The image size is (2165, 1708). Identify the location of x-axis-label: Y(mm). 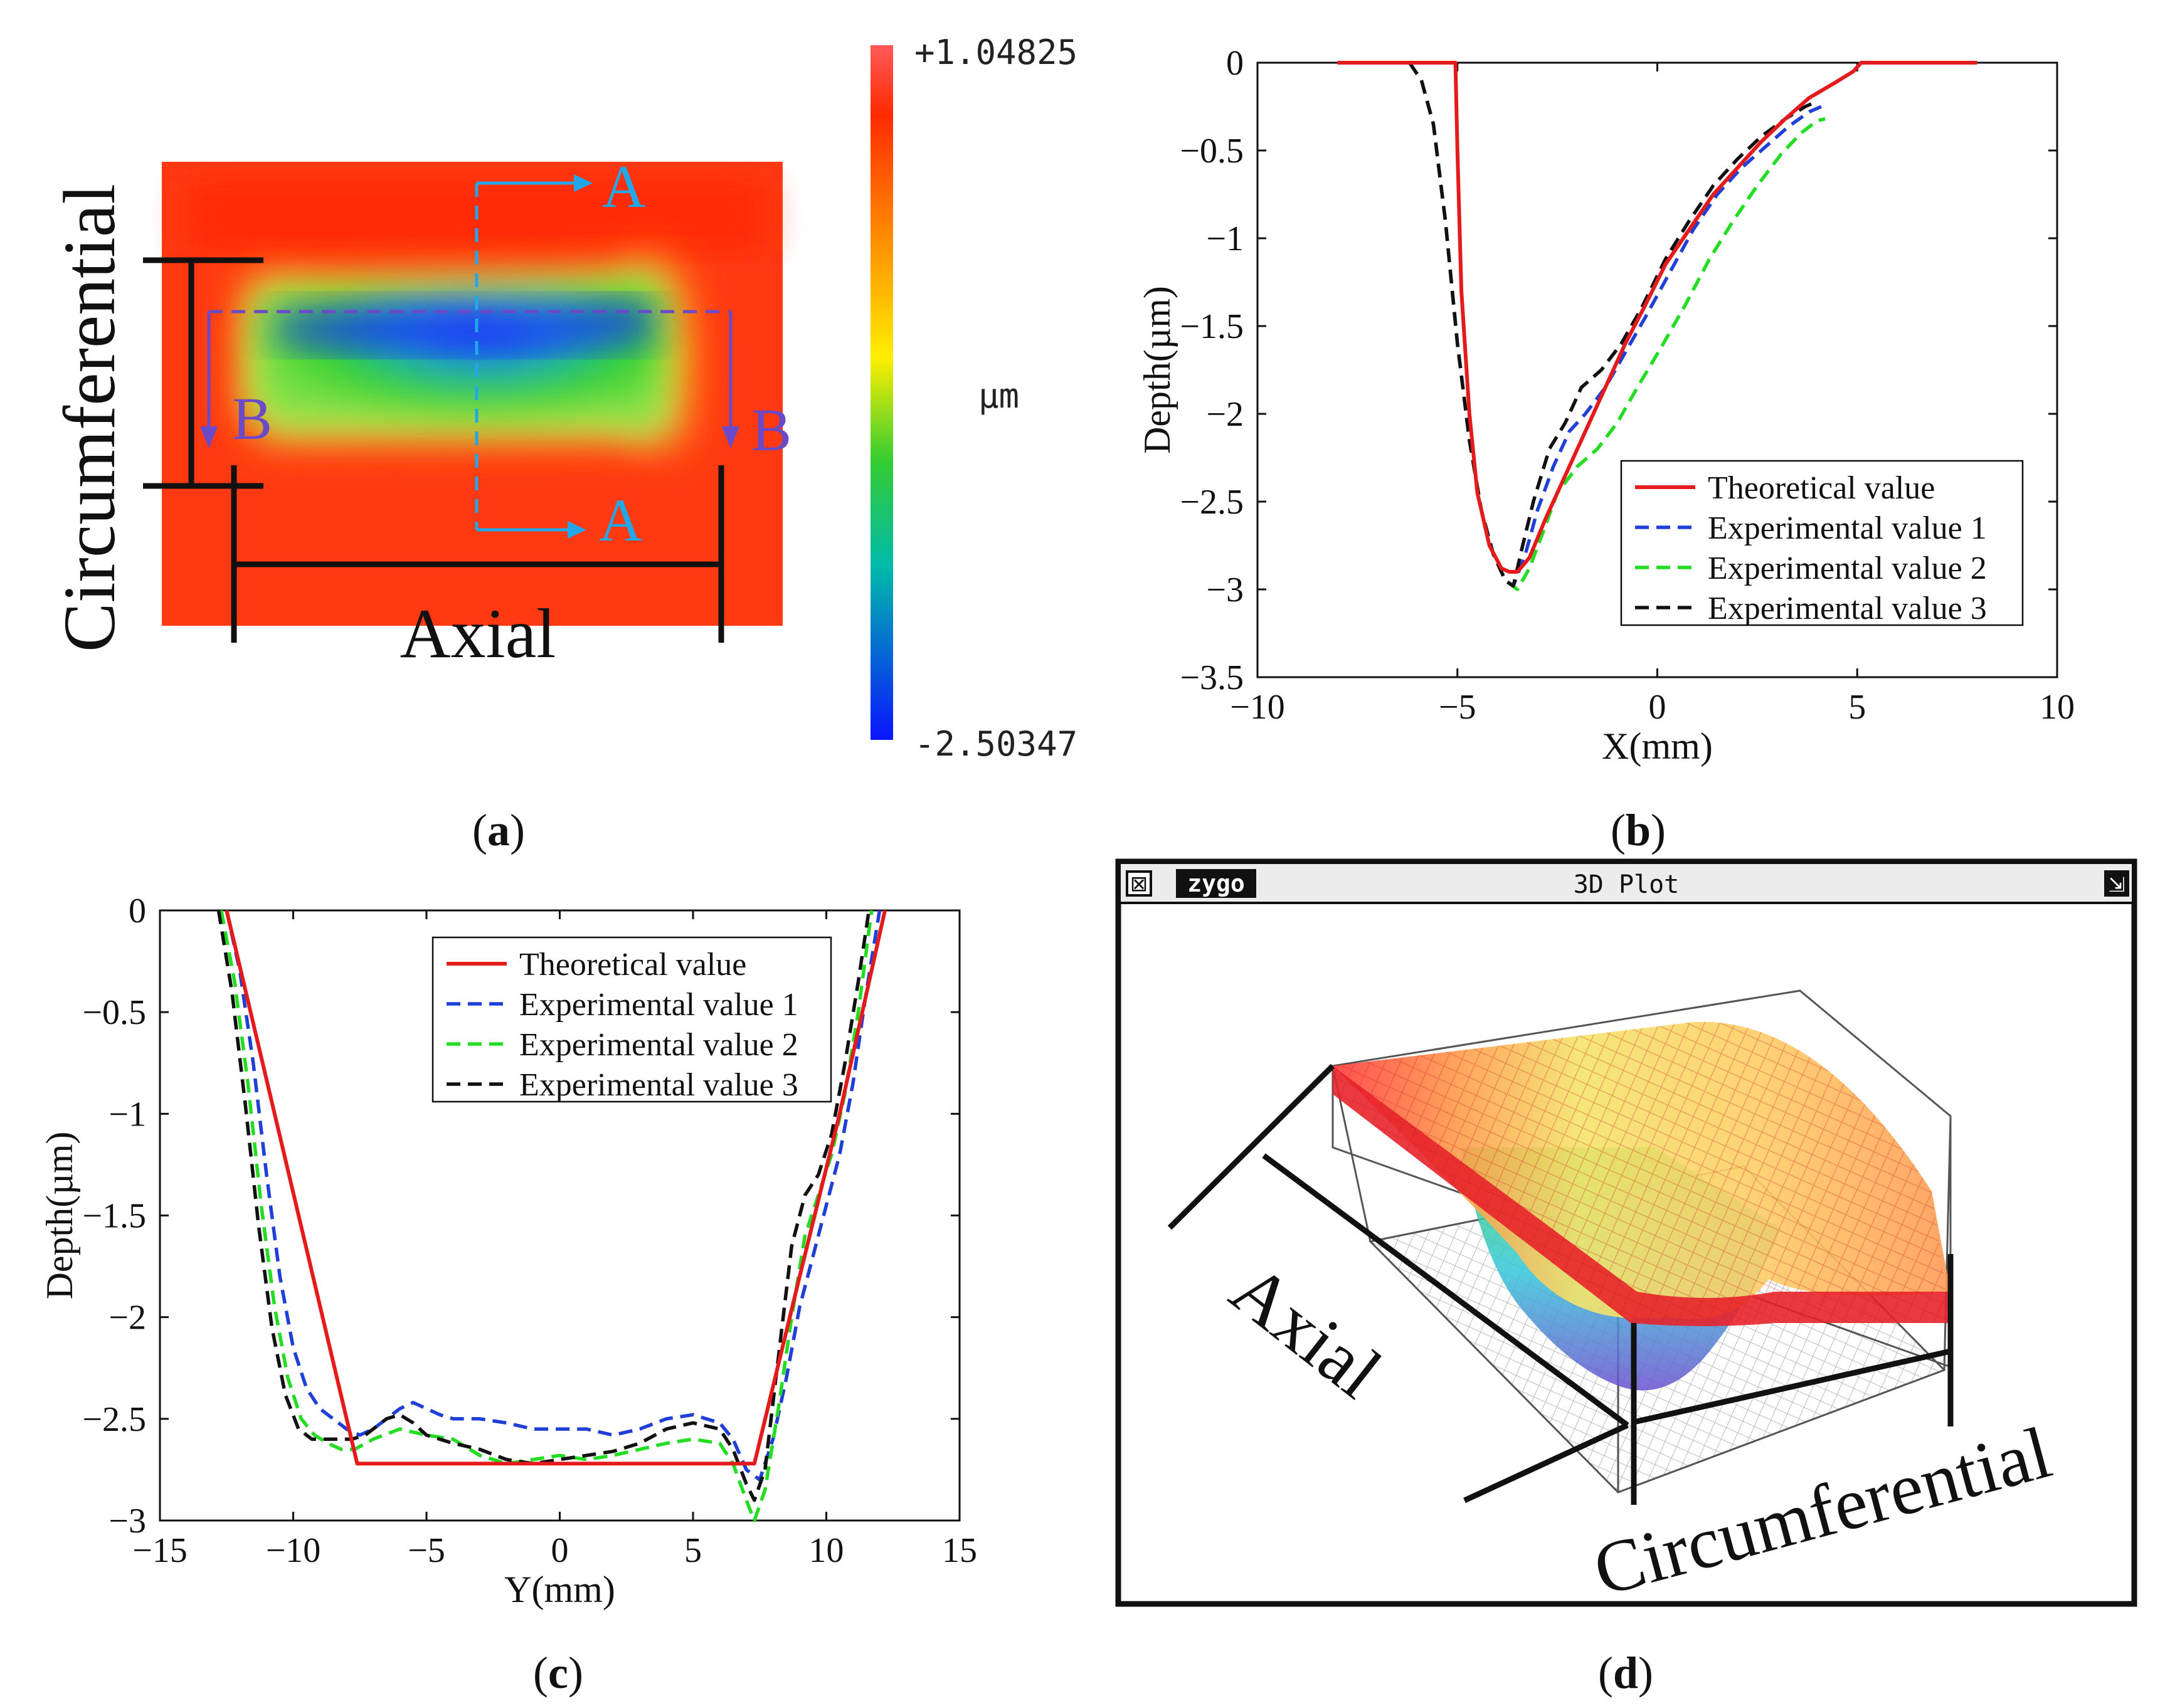
(559, 1589).